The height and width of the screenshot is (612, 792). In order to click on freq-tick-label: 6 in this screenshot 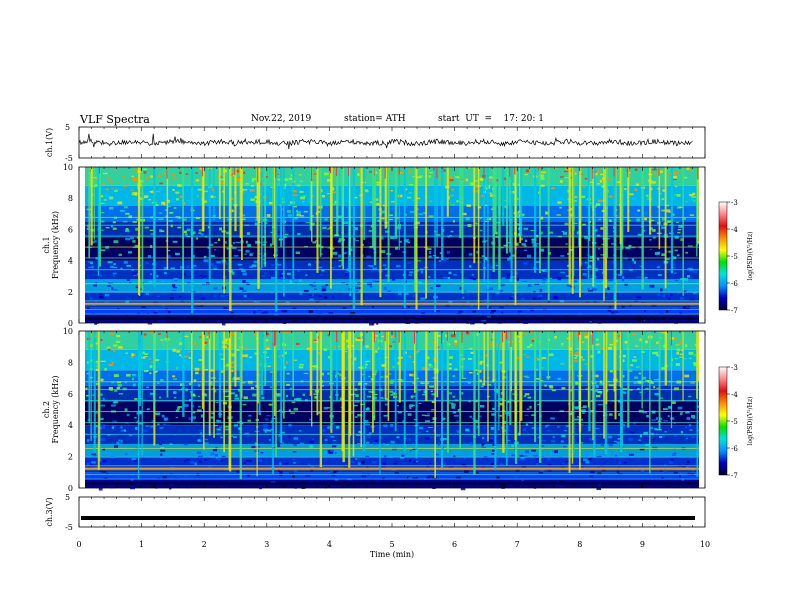, I will do `click(70, 229)`.